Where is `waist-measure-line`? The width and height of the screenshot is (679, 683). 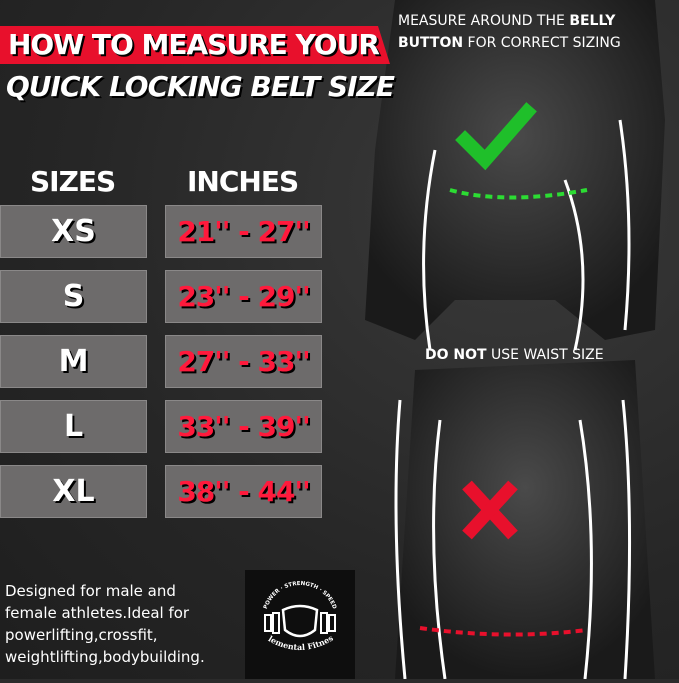
waist-measure-line is located at coordinates (503, 631).